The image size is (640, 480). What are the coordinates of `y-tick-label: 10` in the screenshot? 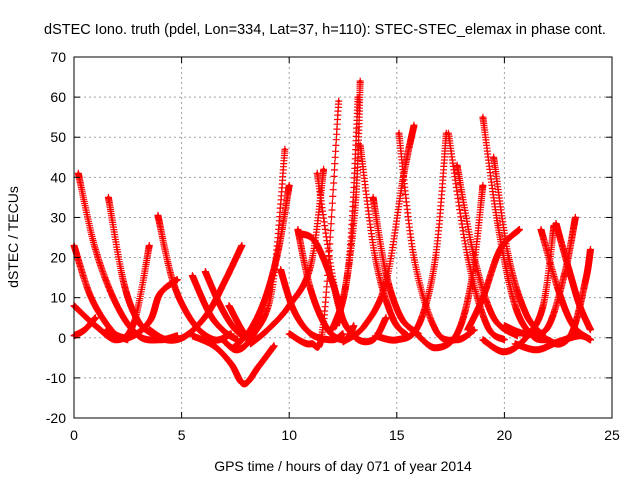 It's located at (58, 298).